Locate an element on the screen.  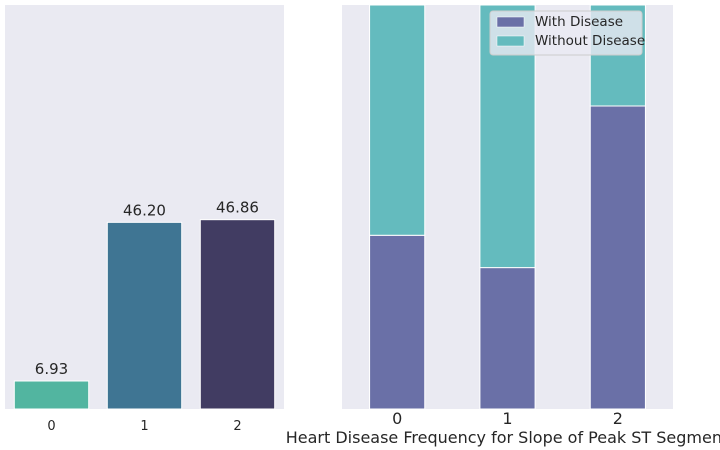
right-x-tick-1: 1 is located at coordinates (507, 418).